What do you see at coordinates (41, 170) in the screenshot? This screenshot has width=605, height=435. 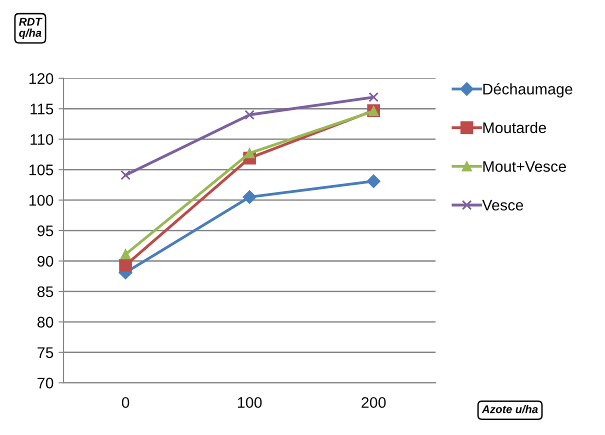 I see `y-tick-label: 105` at bounding box center [41, 170].